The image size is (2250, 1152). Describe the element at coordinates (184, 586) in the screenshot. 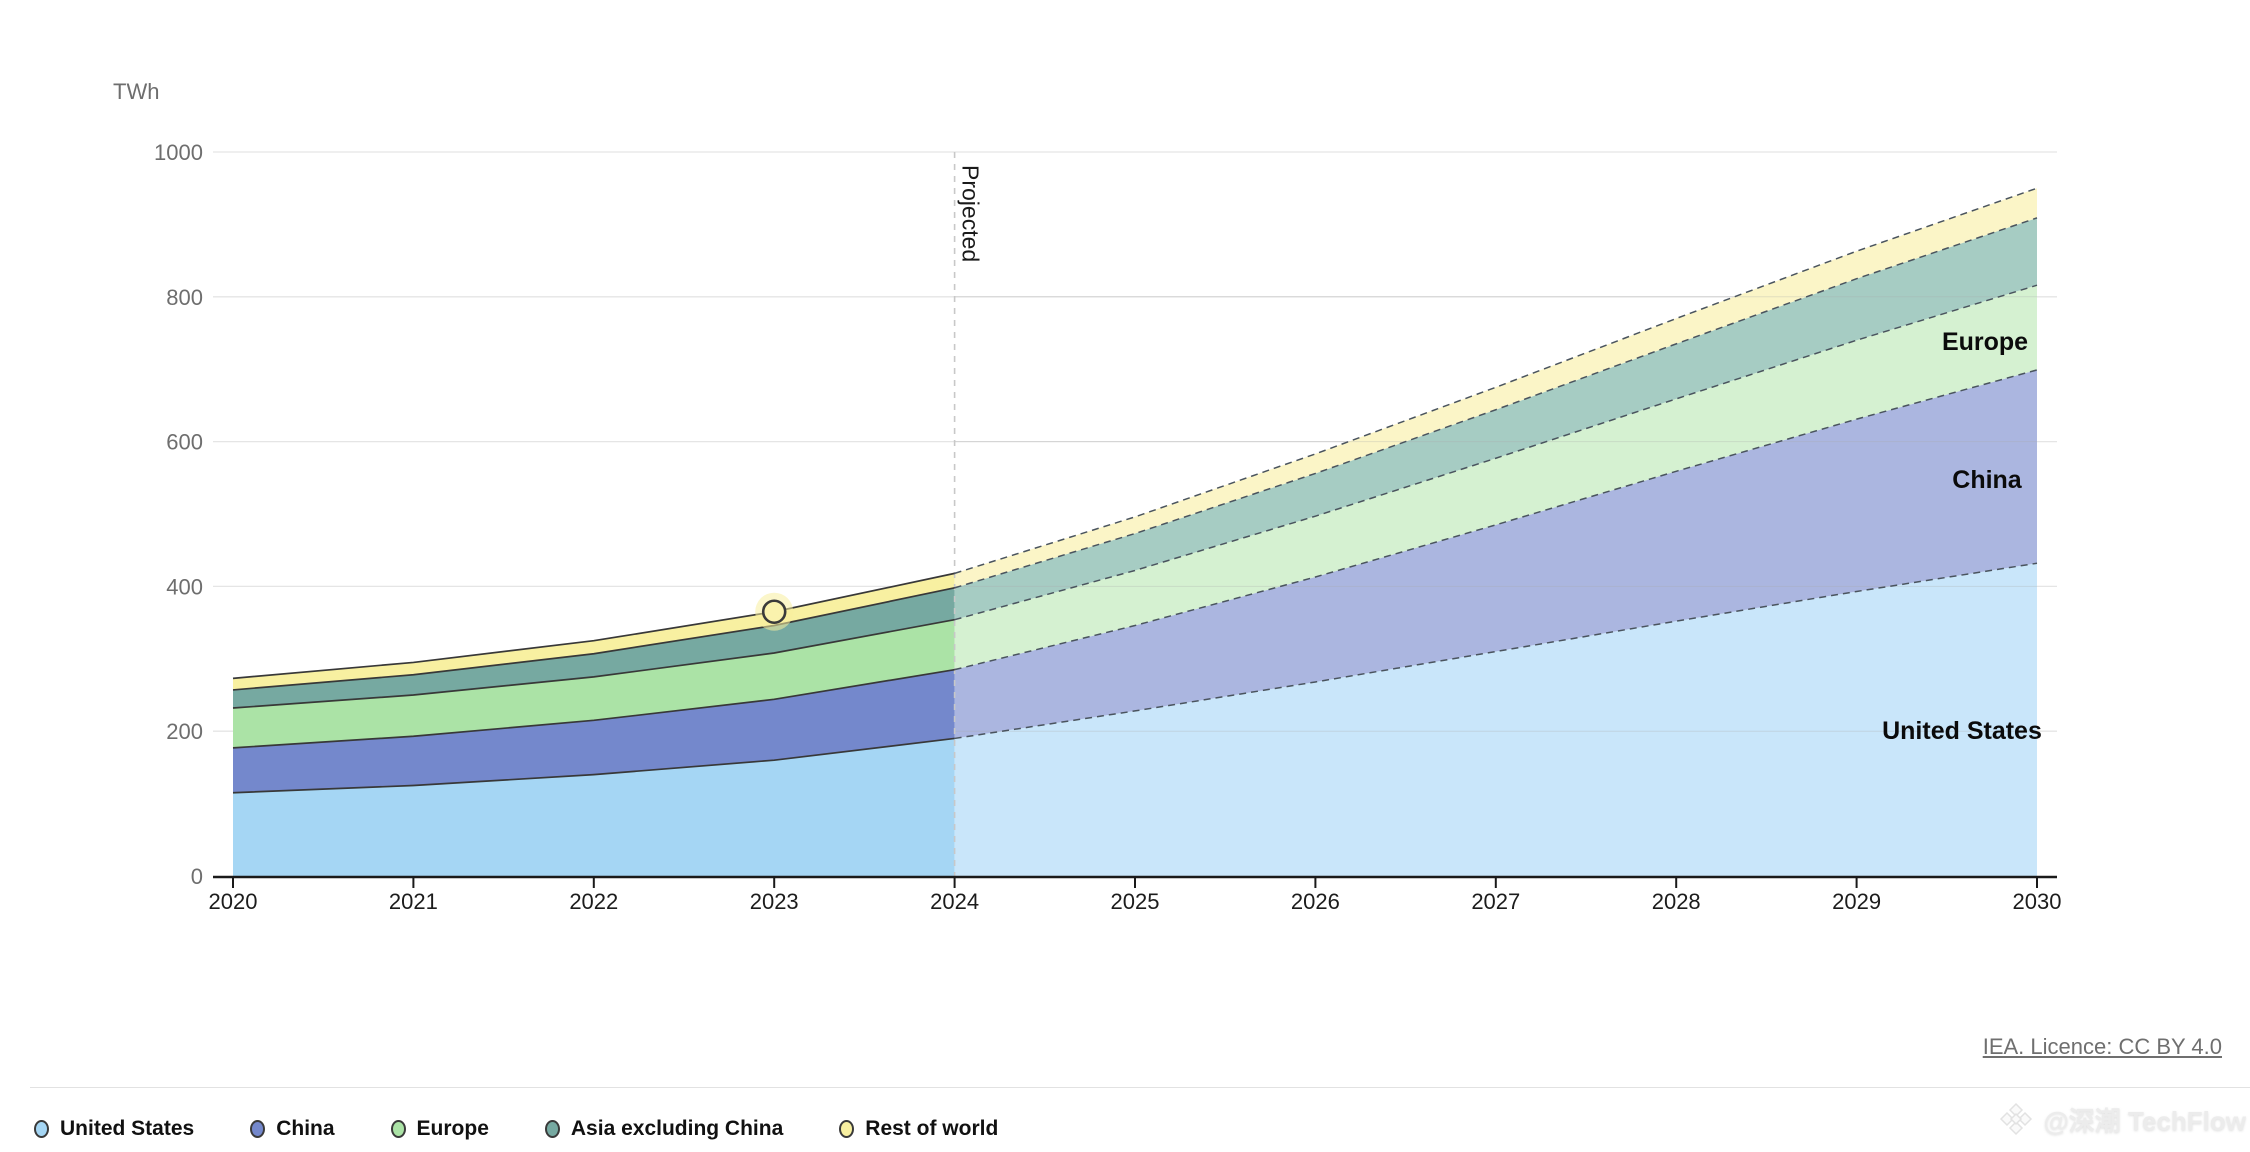

I see `y-tick-label: 400` at that location.